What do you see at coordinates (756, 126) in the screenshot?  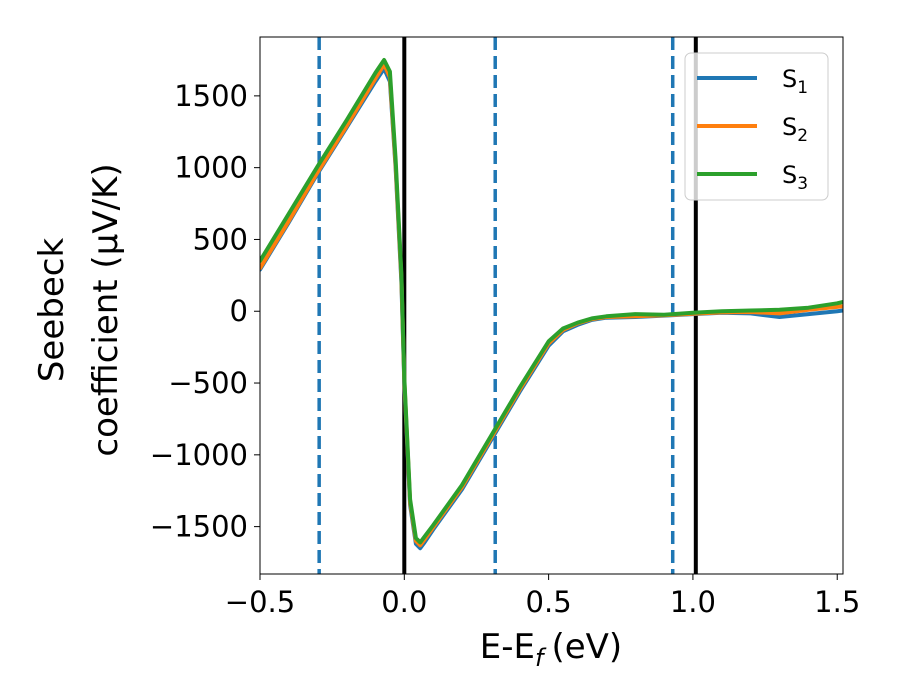 I see `legend: S1 S2 S3` at bounding box center [756, 126].